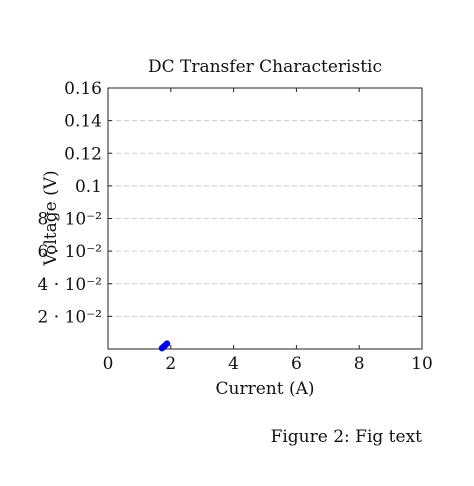  Describe the element at coordinates (83, 89) in the screenshot. I see `y-tick-label: 0.16` at that location.